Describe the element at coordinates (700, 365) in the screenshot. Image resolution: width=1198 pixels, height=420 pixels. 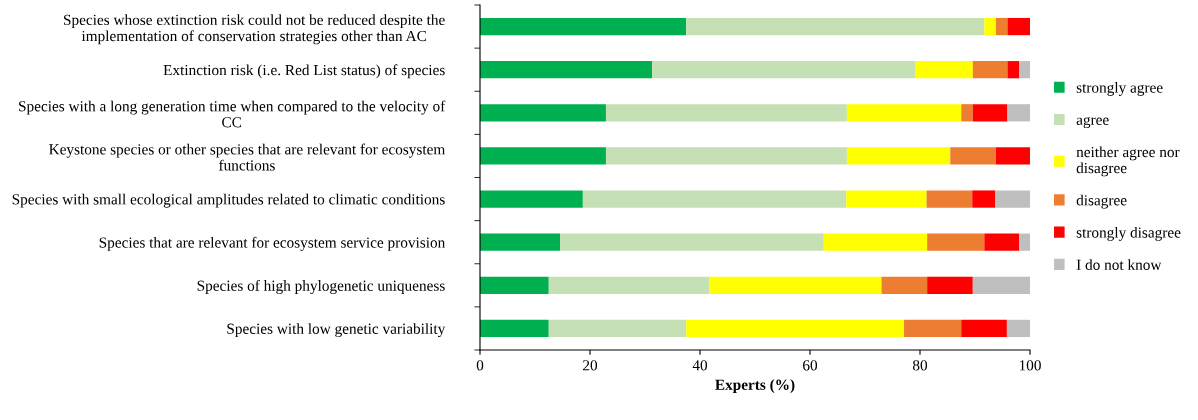
I see `x-tick-label: 40` at that location.